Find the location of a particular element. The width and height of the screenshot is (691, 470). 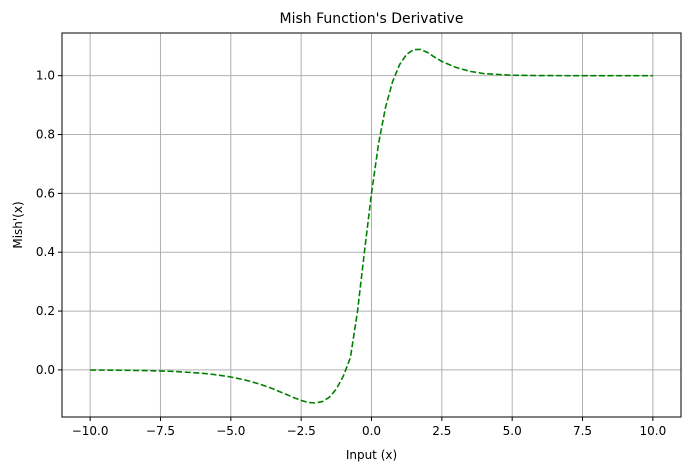

x-tick-label: −10.0 is located at coordinates (90, 431).